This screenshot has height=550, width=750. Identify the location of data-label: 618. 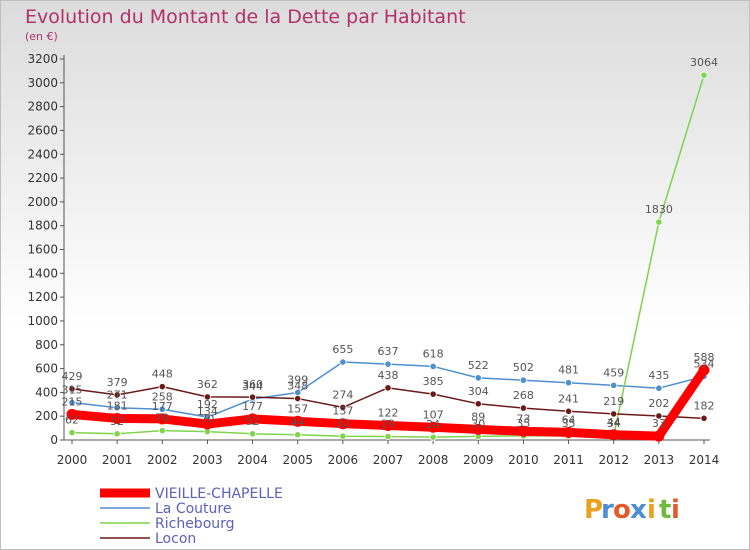
(433, 353).